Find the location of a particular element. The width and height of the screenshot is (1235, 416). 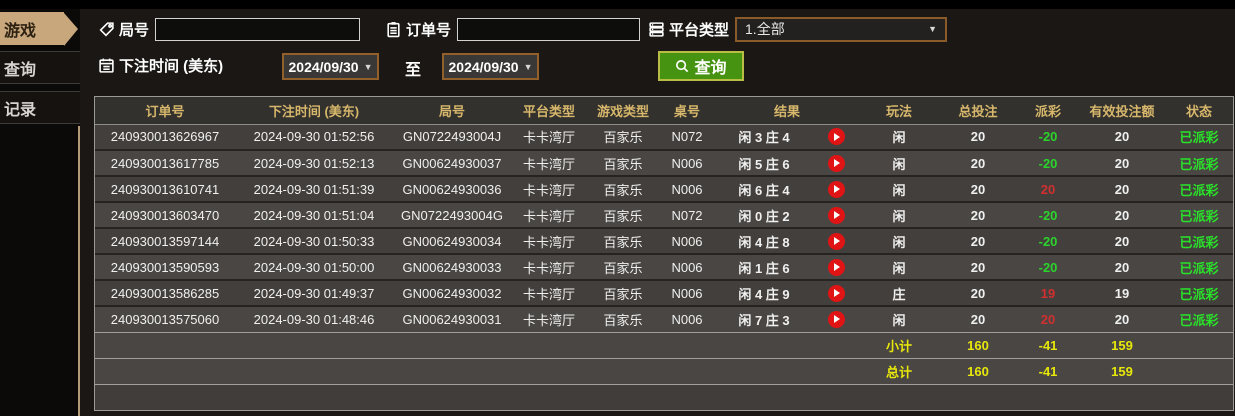

cell-round: GN0722493004J is located at coordinates (452, 137).